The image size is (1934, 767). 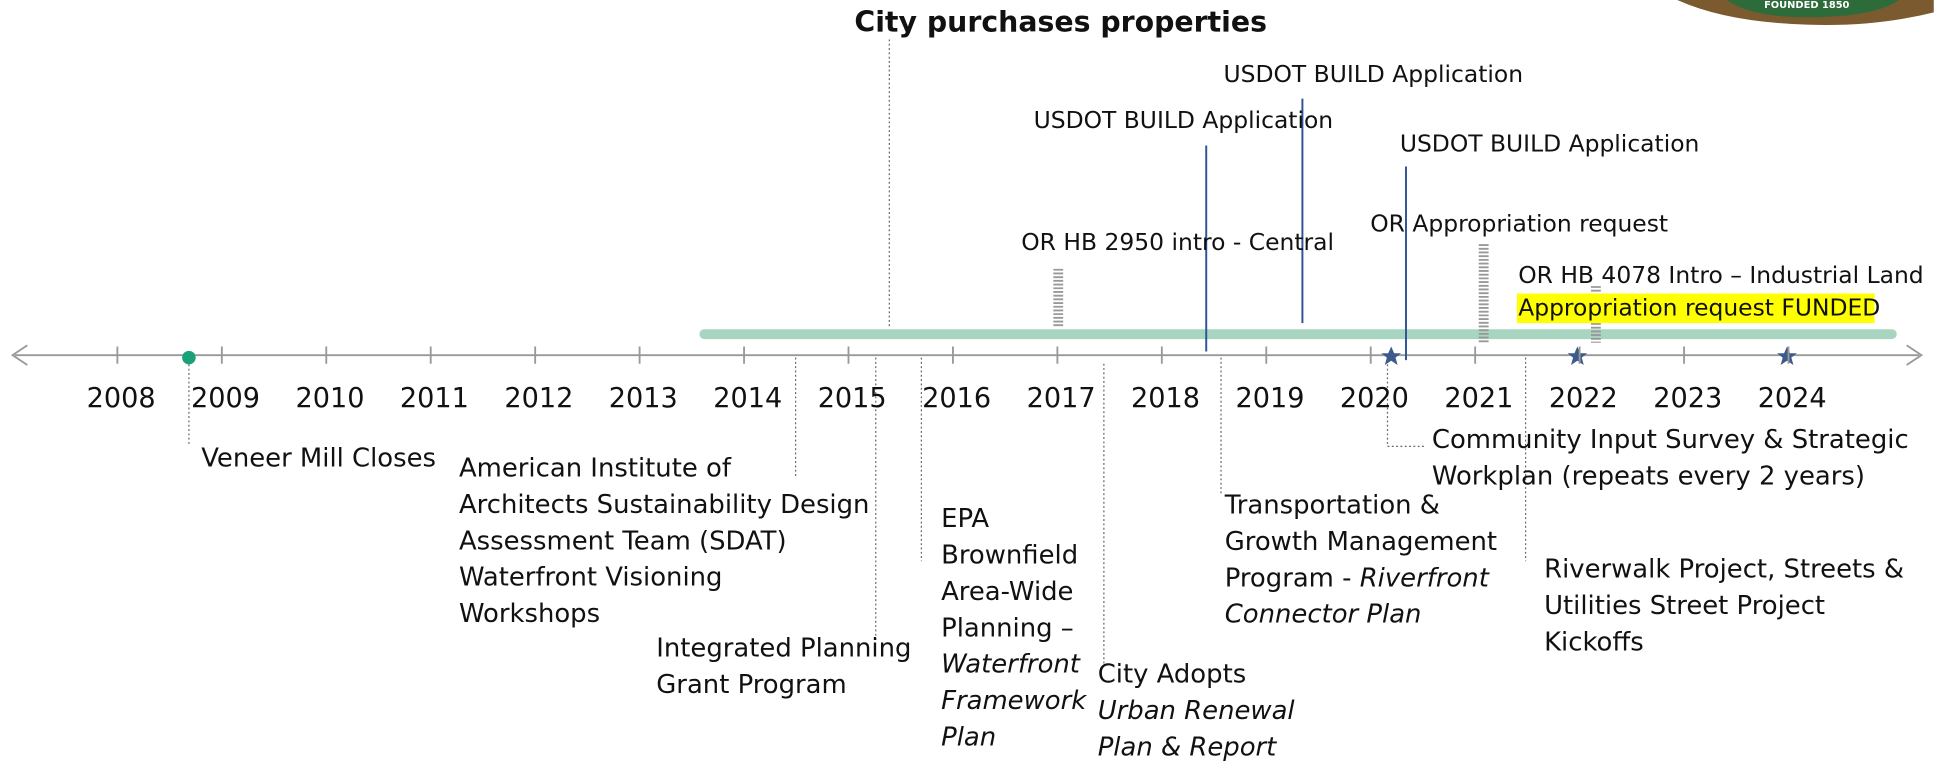 I want to click on event-label: Workshops, so click(x=529, y=614).